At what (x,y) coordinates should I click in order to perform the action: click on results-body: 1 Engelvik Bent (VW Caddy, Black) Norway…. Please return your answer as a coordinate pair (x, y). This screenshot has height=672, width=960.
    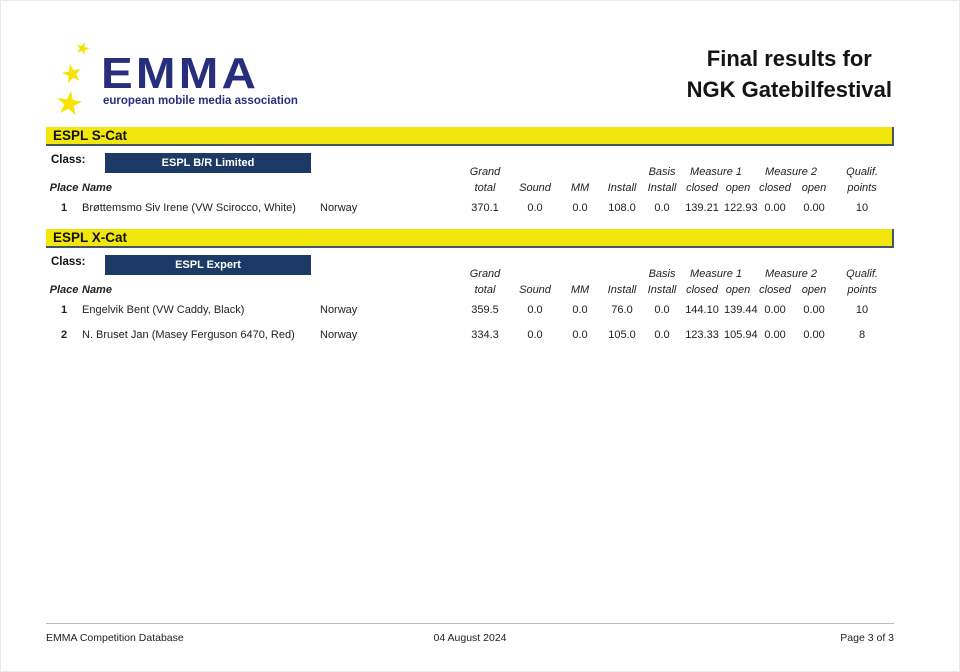
    Looking at the image, I should click on (470, 322).